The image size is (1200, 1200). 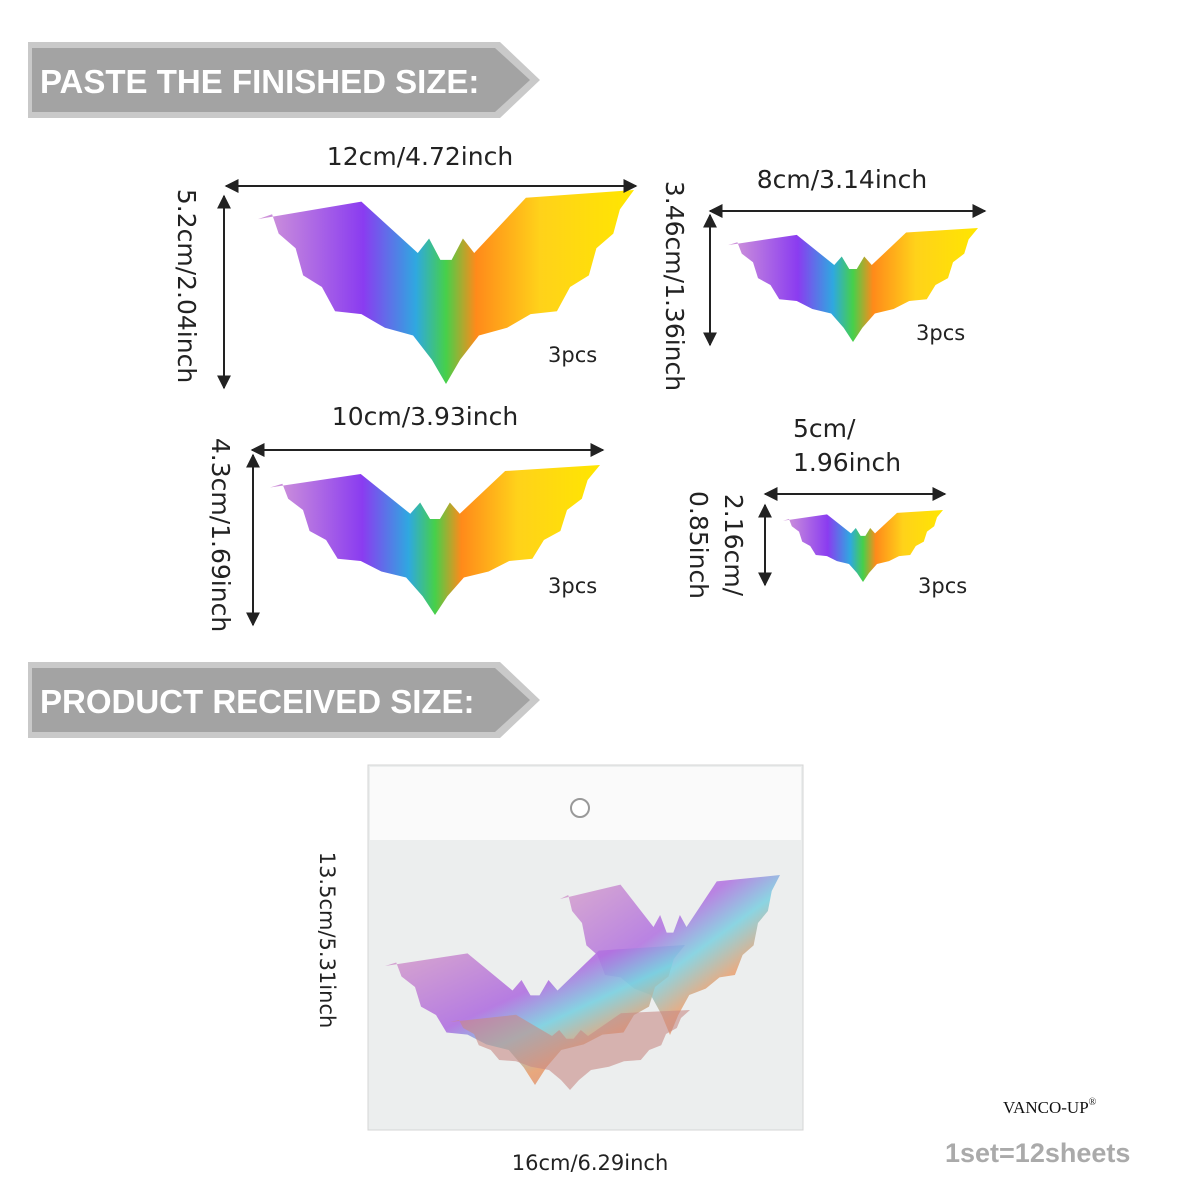 I want to click on header-text: PASTE THE FINISHED SIZE:, so click(x=259, y=81).